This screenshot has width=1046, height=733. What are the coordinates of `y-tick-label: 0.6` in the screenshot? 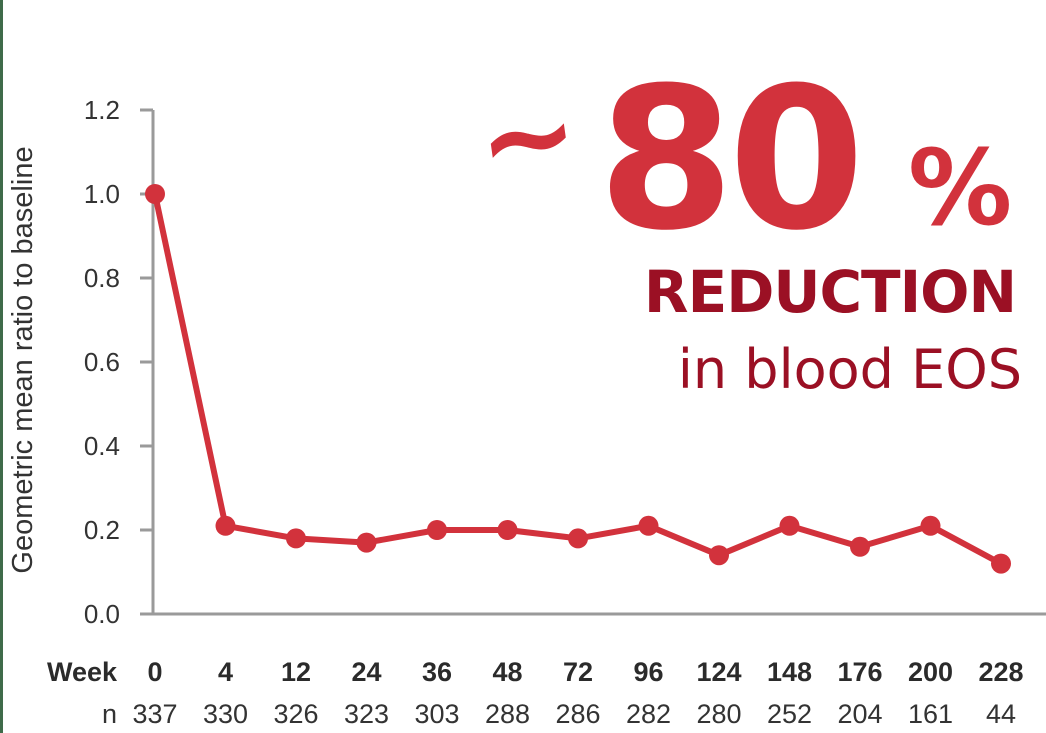 It's located at (102, 362).